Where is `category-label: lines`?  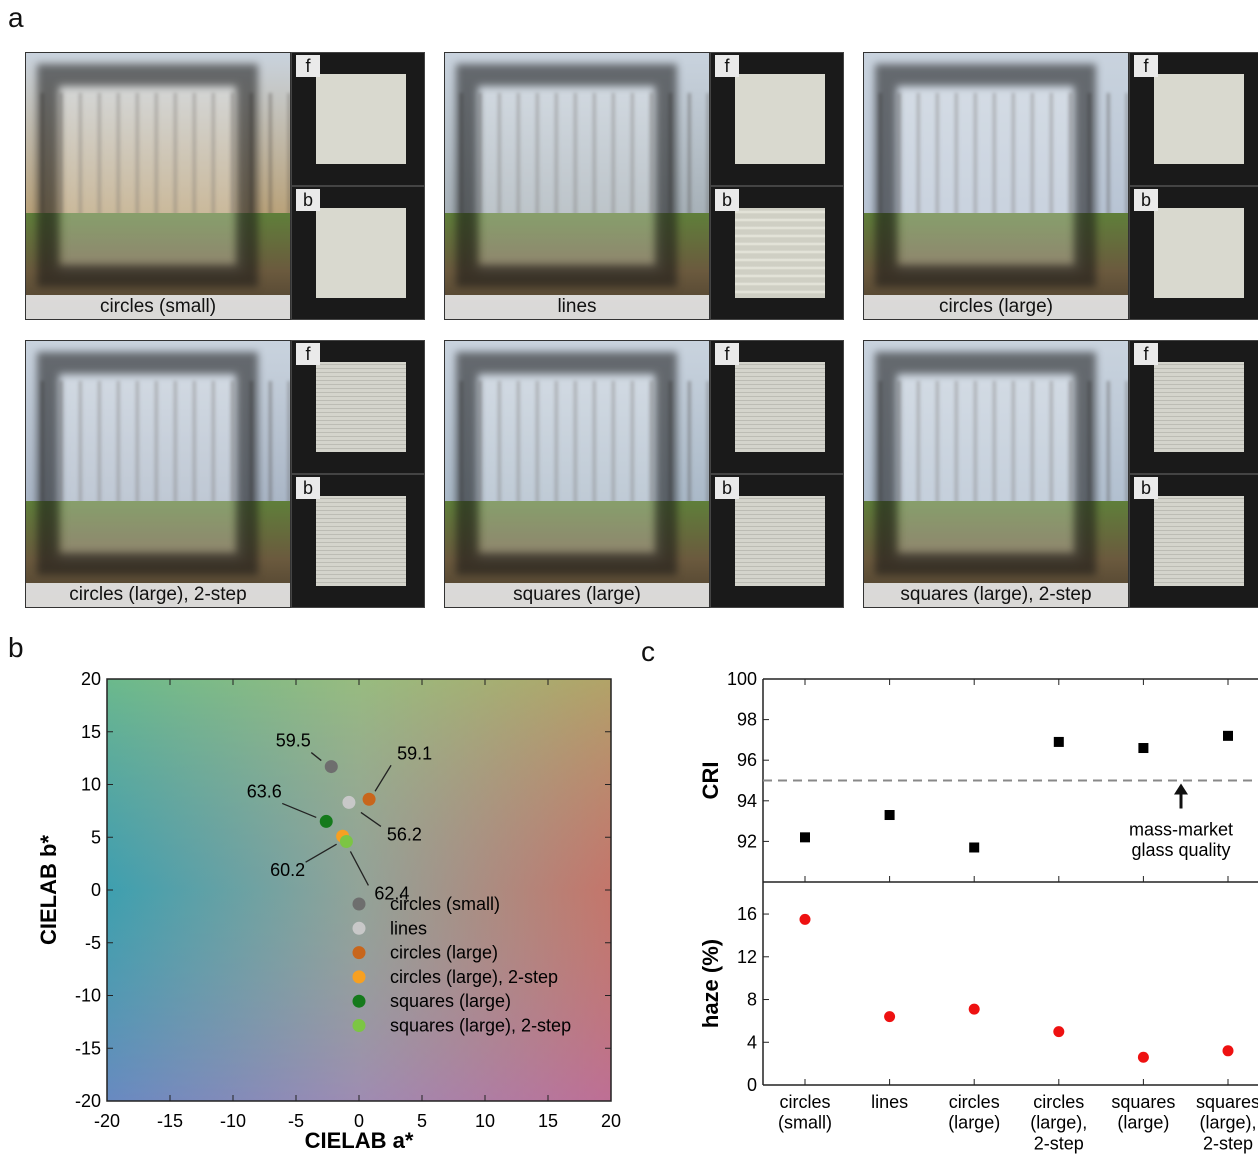
category-label: lines is located at coordinates (889, 1102).